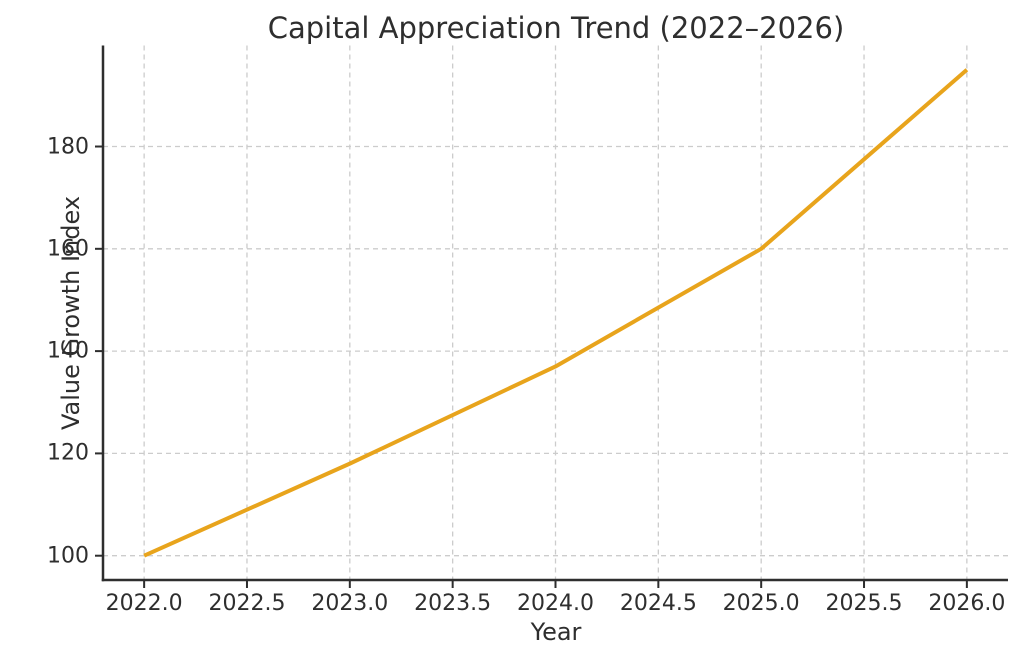  I want to click on x-tick-label: 2026.0, so click(967, 603).